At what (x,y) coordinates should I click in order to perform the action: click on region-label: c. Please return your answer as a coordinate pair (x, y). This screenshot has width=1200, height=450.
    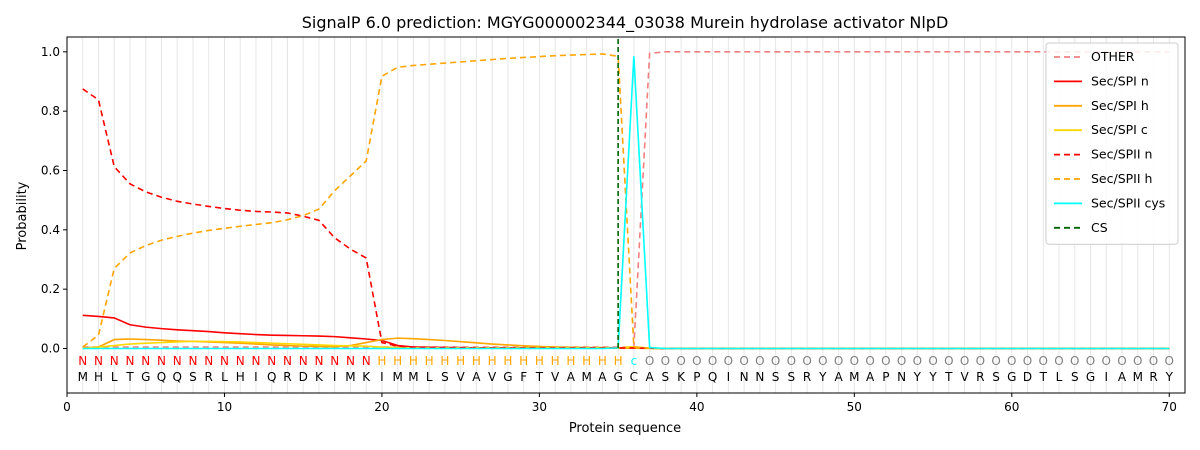
    Looking at the image, I should click on (634, 361).